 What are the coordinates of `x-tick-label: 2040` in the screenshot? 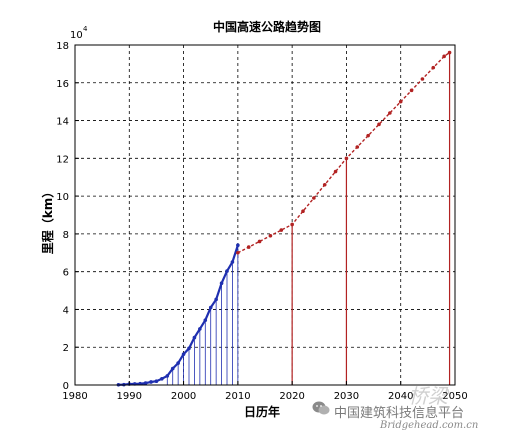 It's located at (400, 396).